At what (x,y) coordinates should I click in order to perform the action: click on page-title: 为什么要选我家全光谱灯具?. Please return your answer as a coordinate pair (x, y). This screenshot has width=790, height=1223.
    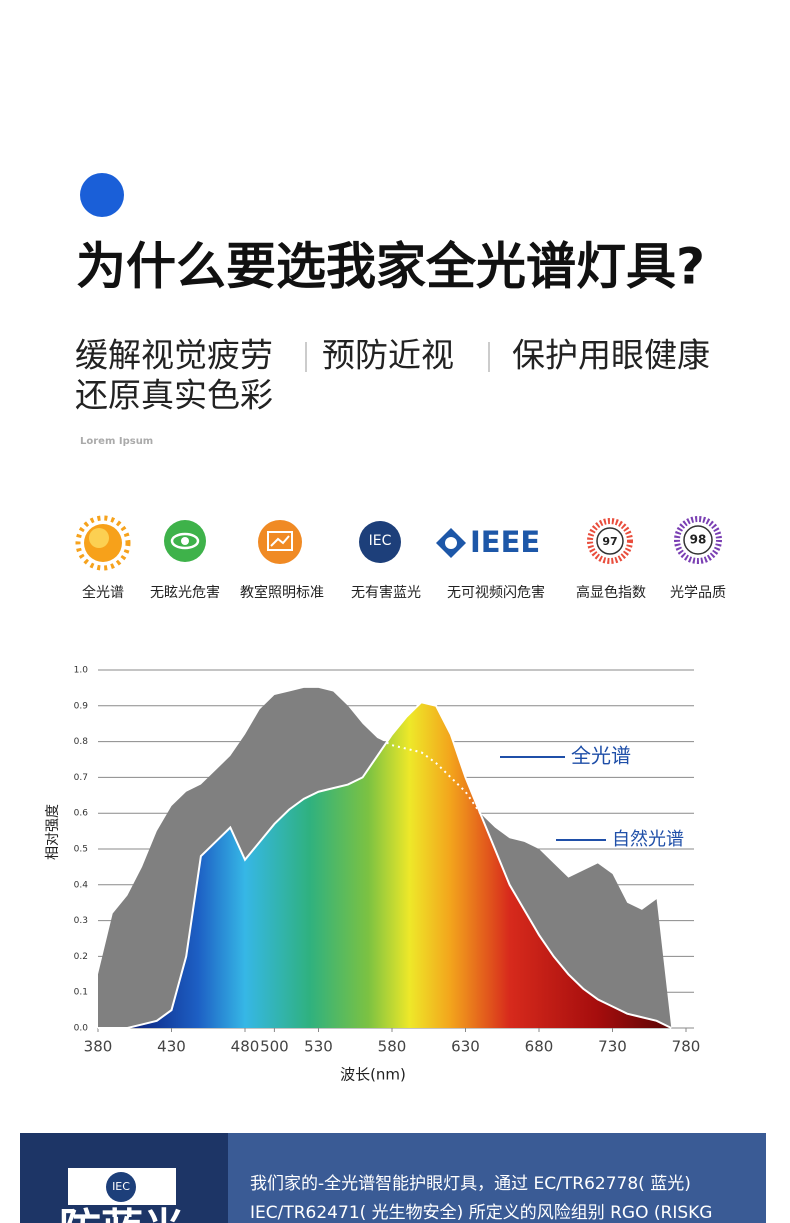
    Looking at the image, I should click on (390, 267).